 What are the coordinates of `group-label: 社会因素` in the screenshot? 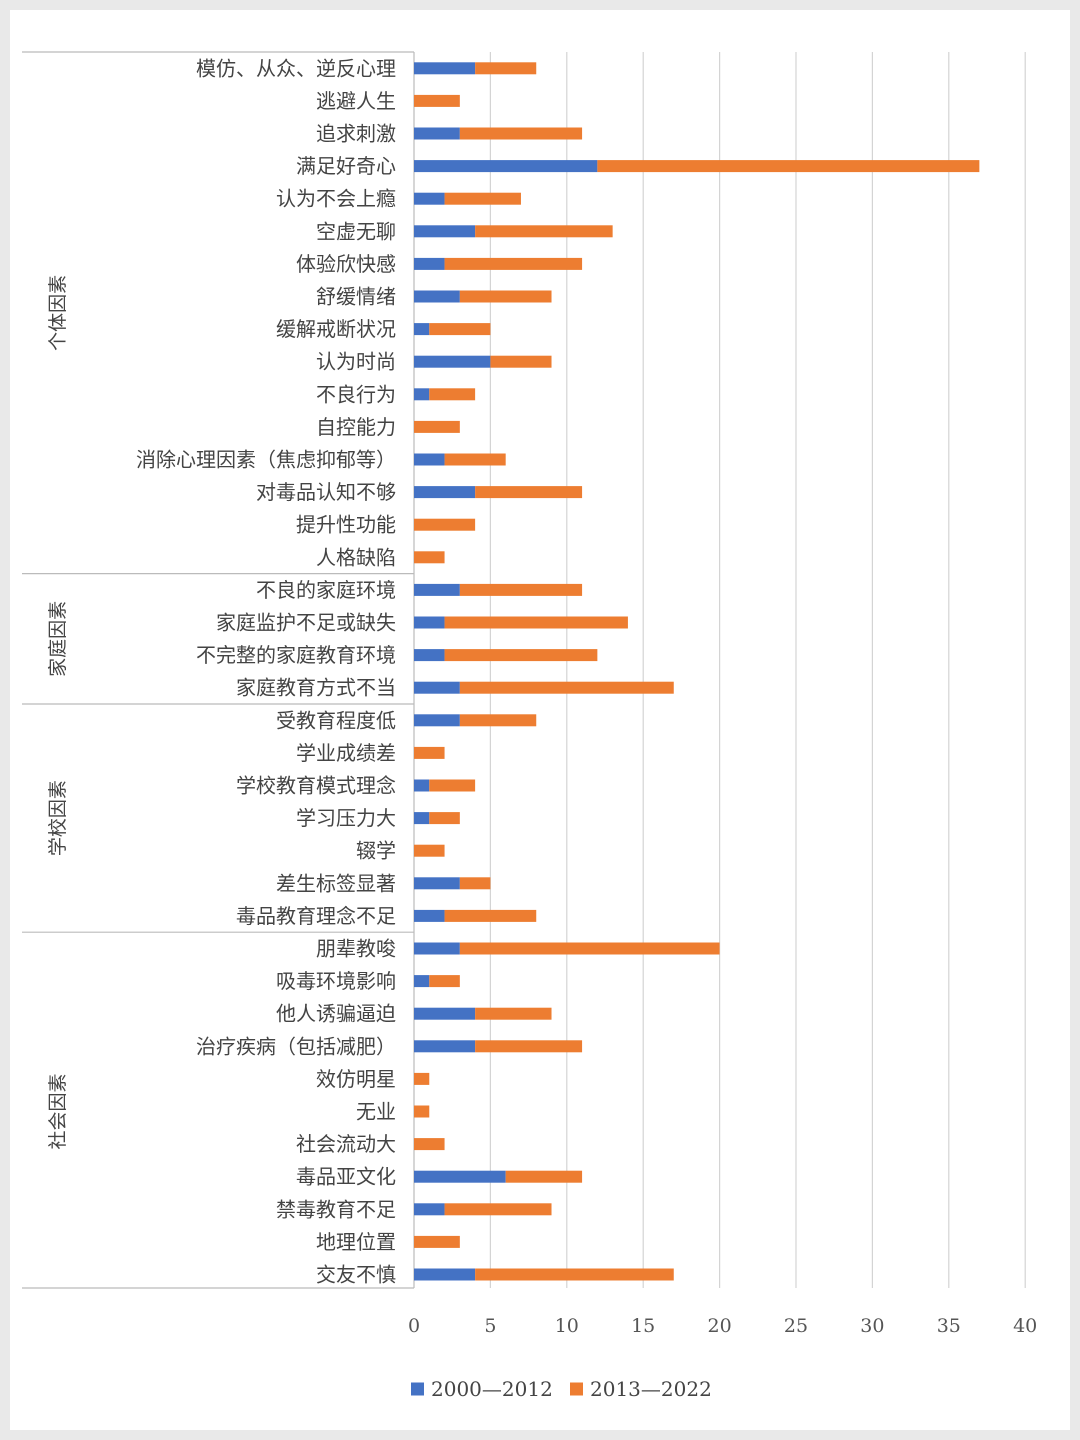 It's located at (58, 1111).